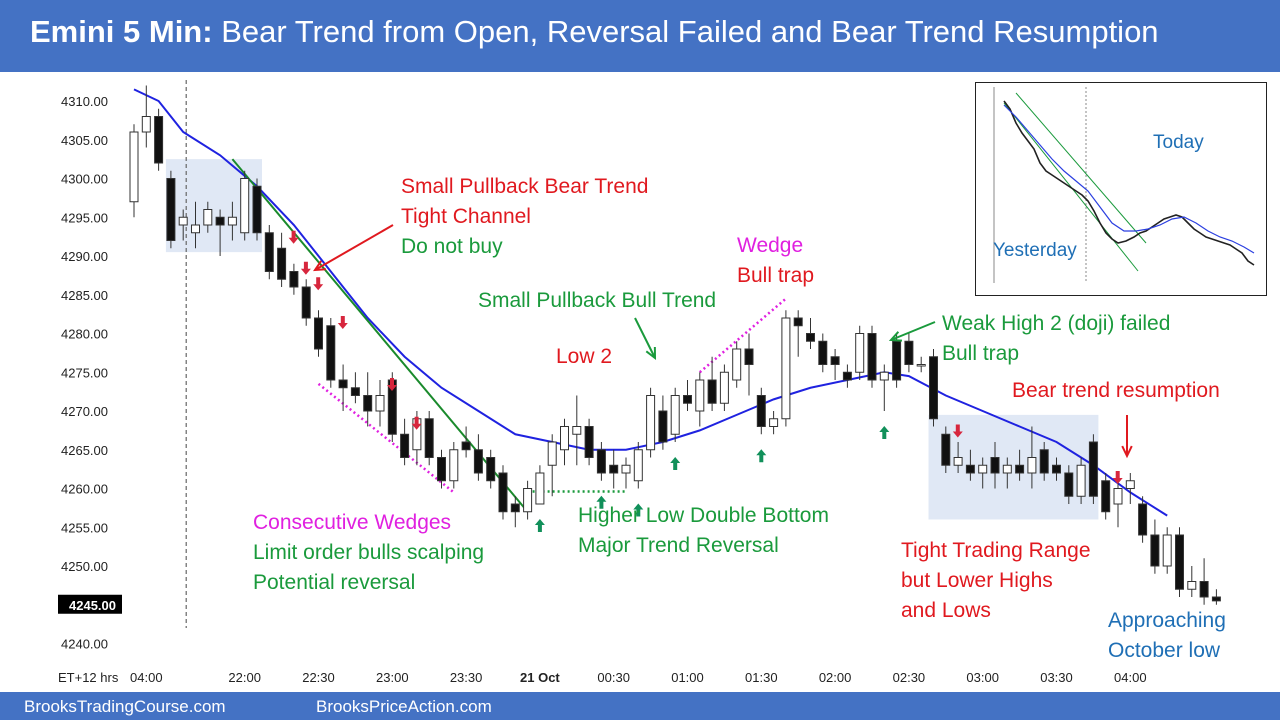 This screenshot has width=1280, height=720. Describe the element at coordinates (466, 216) in the screenshot. I see `annotation-line: Tight Channel` at that location.